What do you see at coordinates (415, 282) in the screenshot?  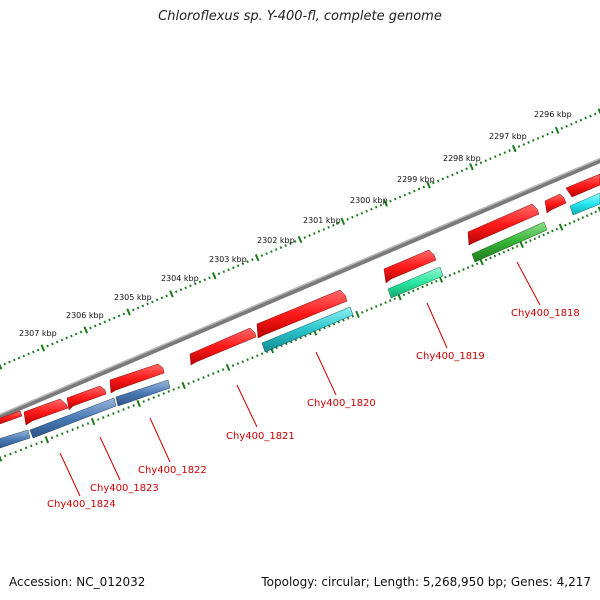 I see `gene-spring-green` at bounding box center [415, 282].